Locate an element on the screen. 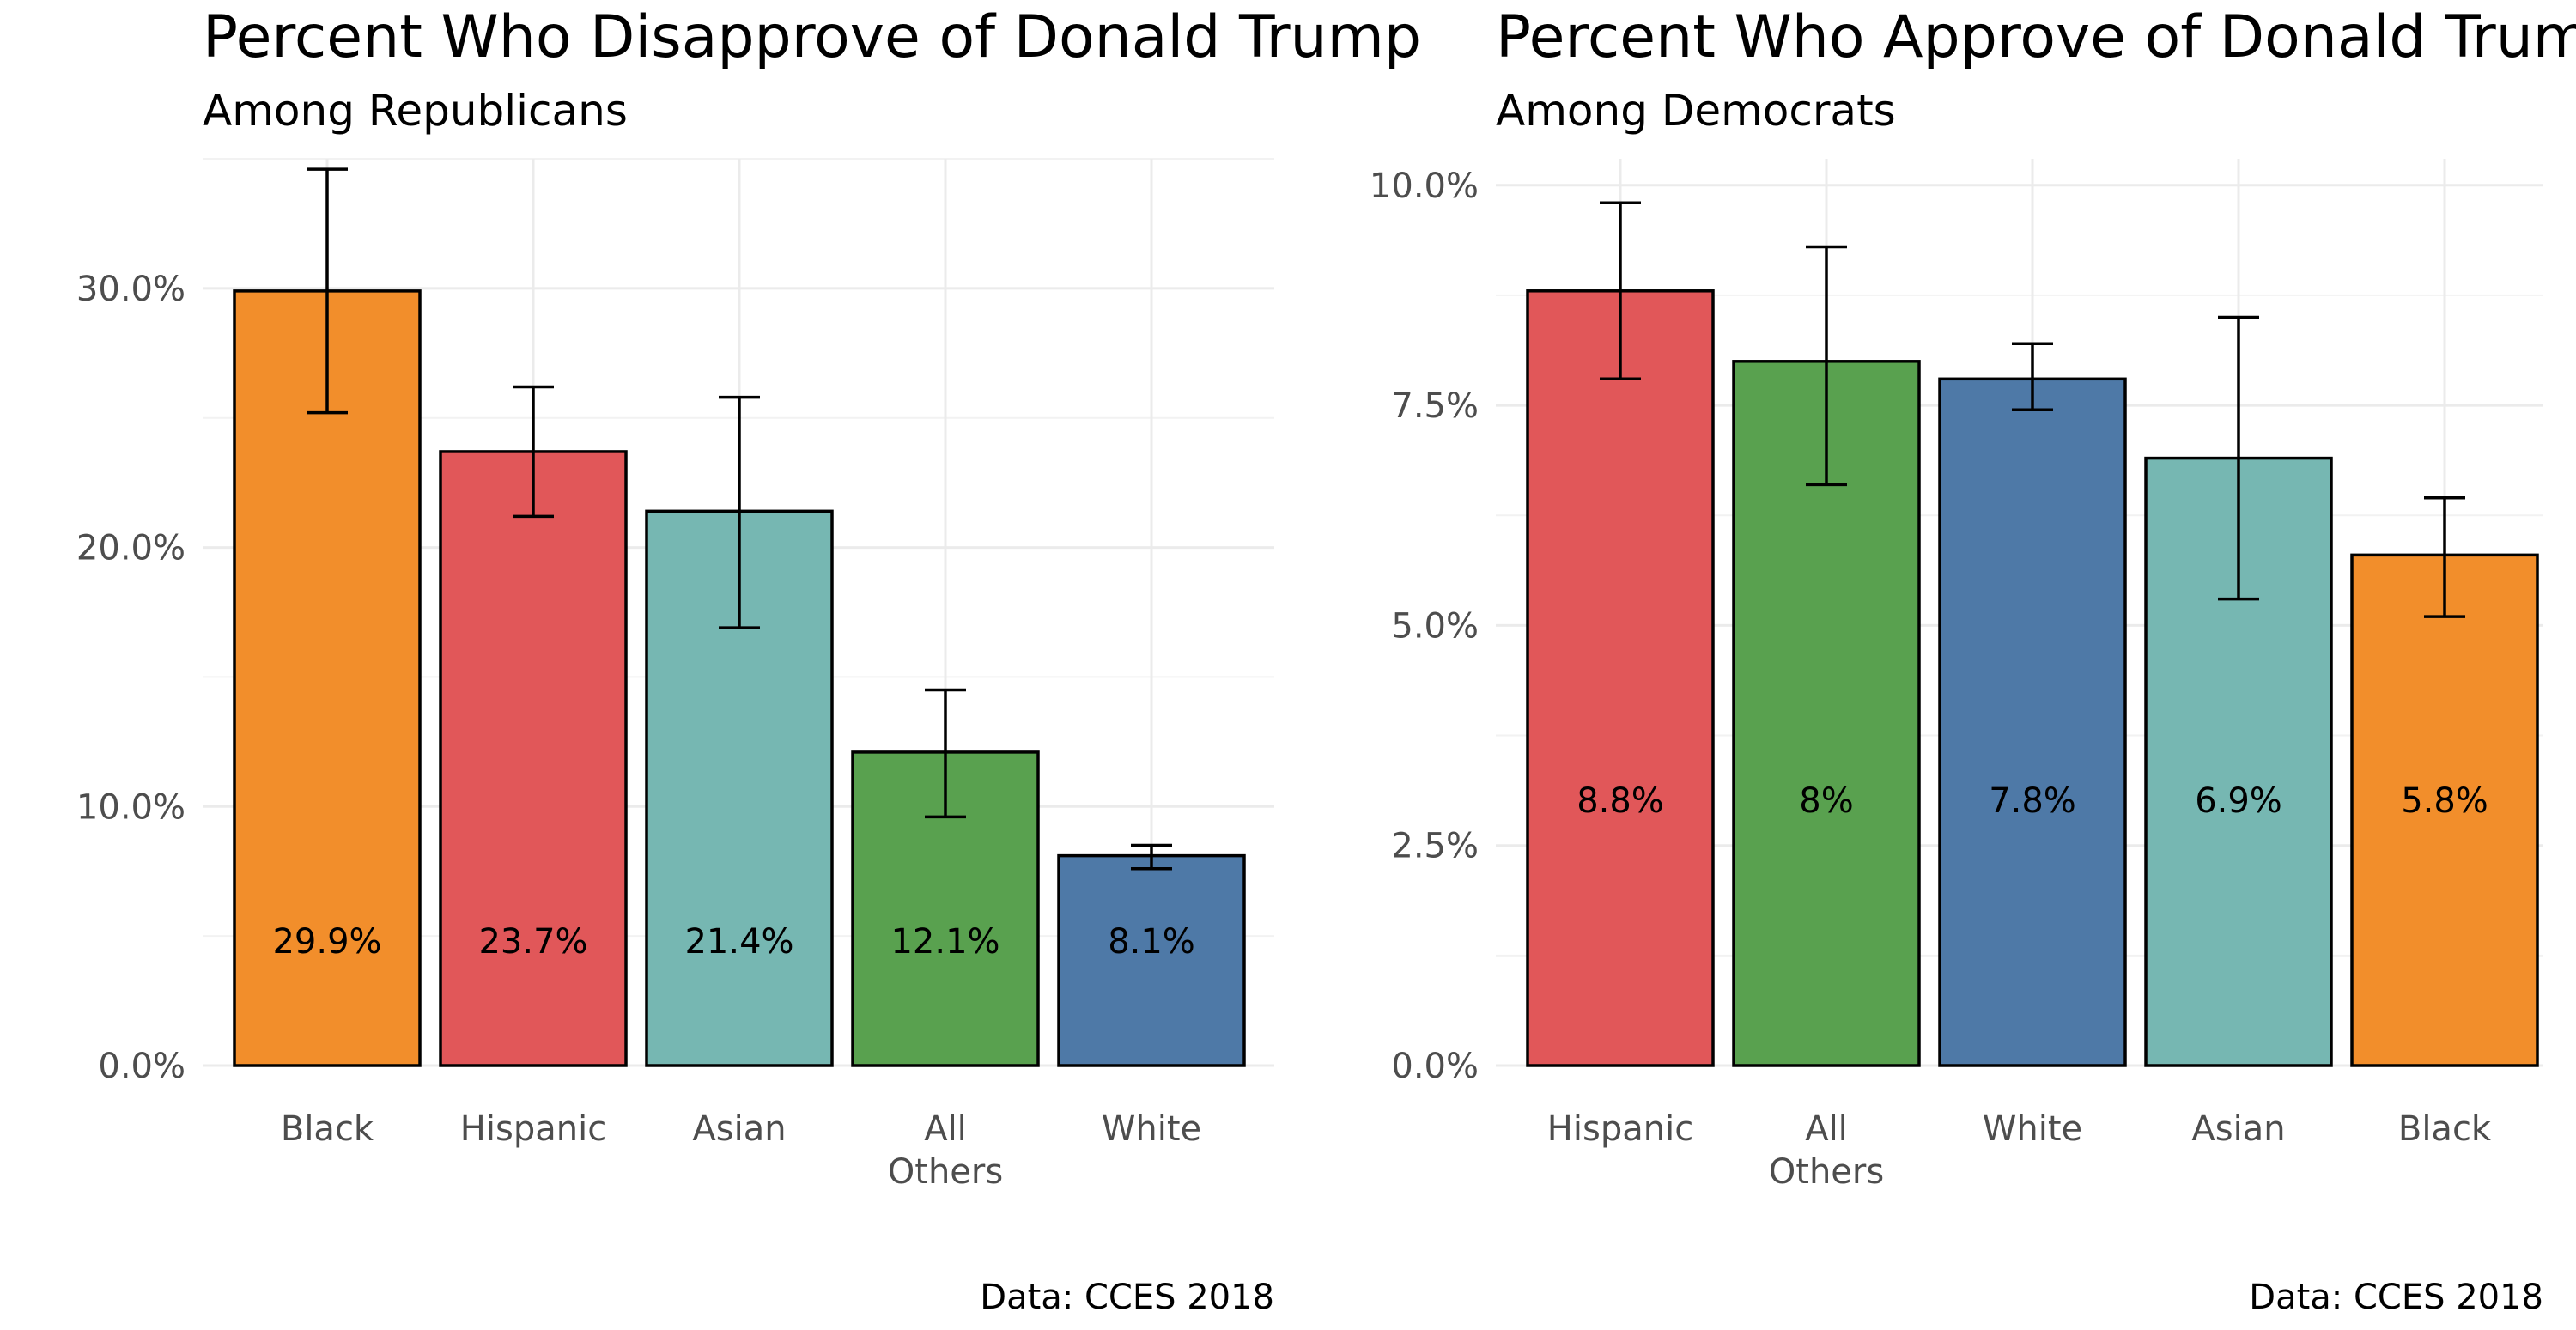 The image size is (2576, 1330). chart-title: Percent Who Disapprove of Donald Trump is located at coordinates (812, 37).